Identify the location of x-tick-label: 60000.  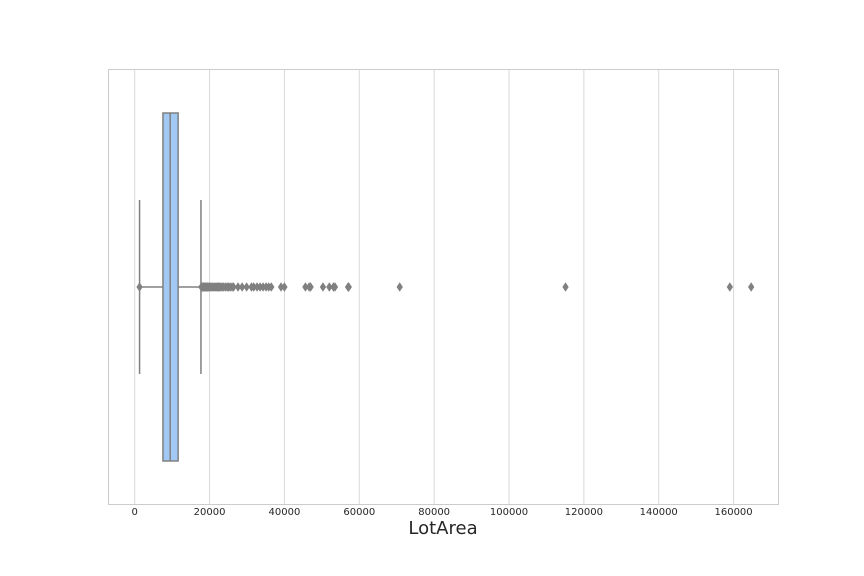
(359, 512).